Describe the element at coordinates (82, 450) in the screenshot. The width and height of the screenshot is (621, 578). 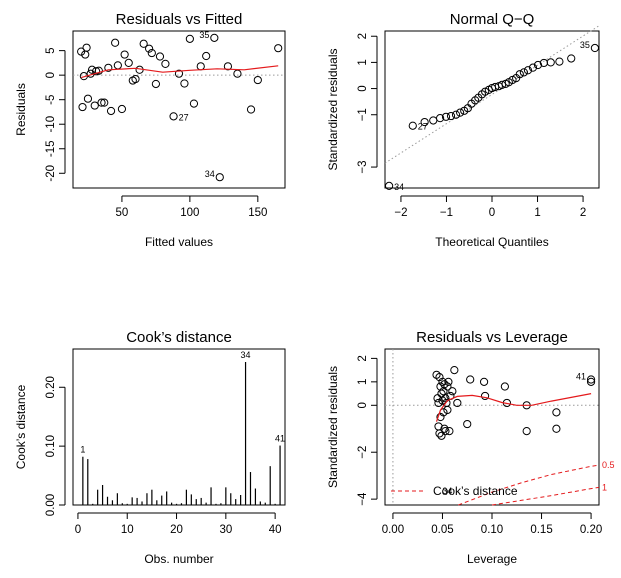
I see `cooks-distance-point-label: 1` at that location.